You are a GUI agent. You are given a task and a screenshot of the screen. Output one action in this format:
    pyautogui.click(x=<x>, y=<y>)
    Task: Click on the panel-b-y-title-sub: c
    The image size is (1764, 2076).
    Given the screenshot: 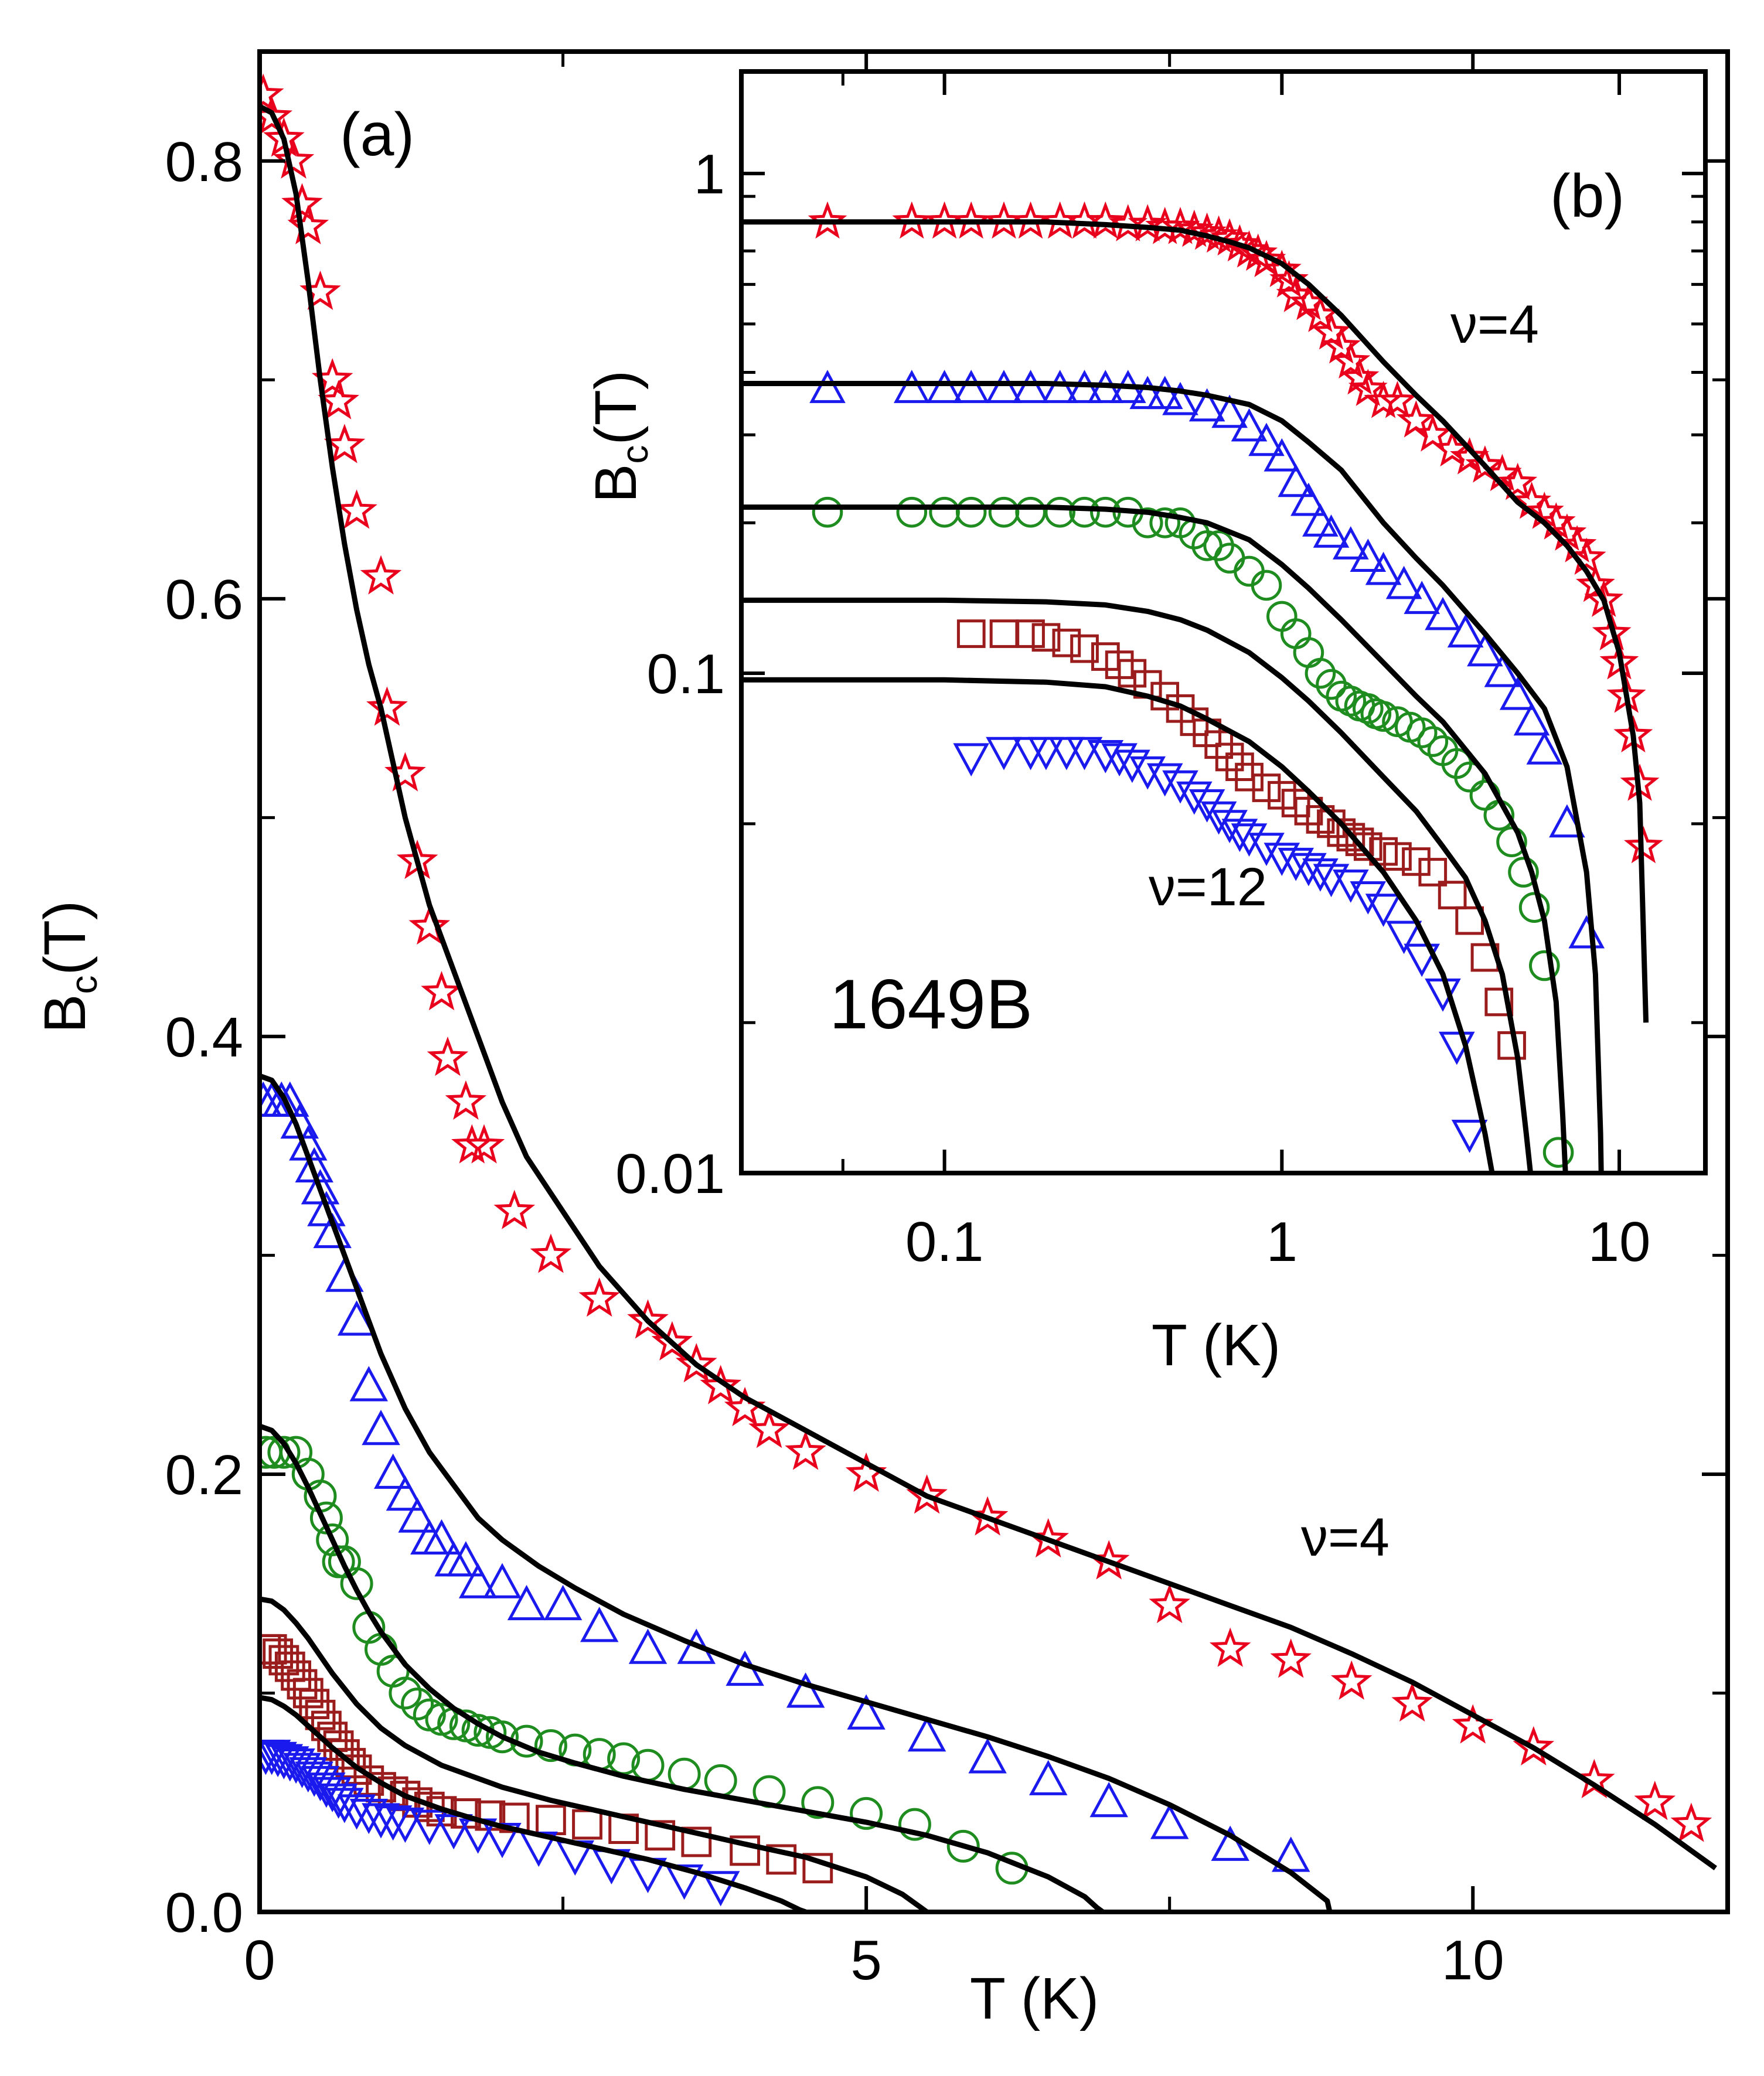 What is the action you would take?
    pyautogui.click(x=635, y=454)
    